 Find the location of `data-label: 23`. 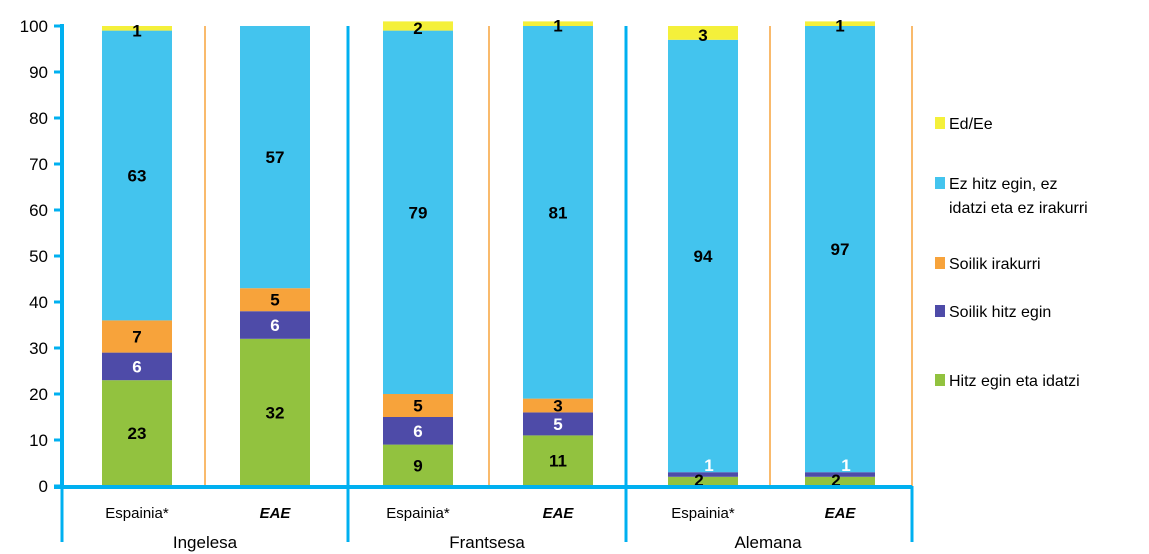

data-label: 23 is located at coordinates (137, 433).